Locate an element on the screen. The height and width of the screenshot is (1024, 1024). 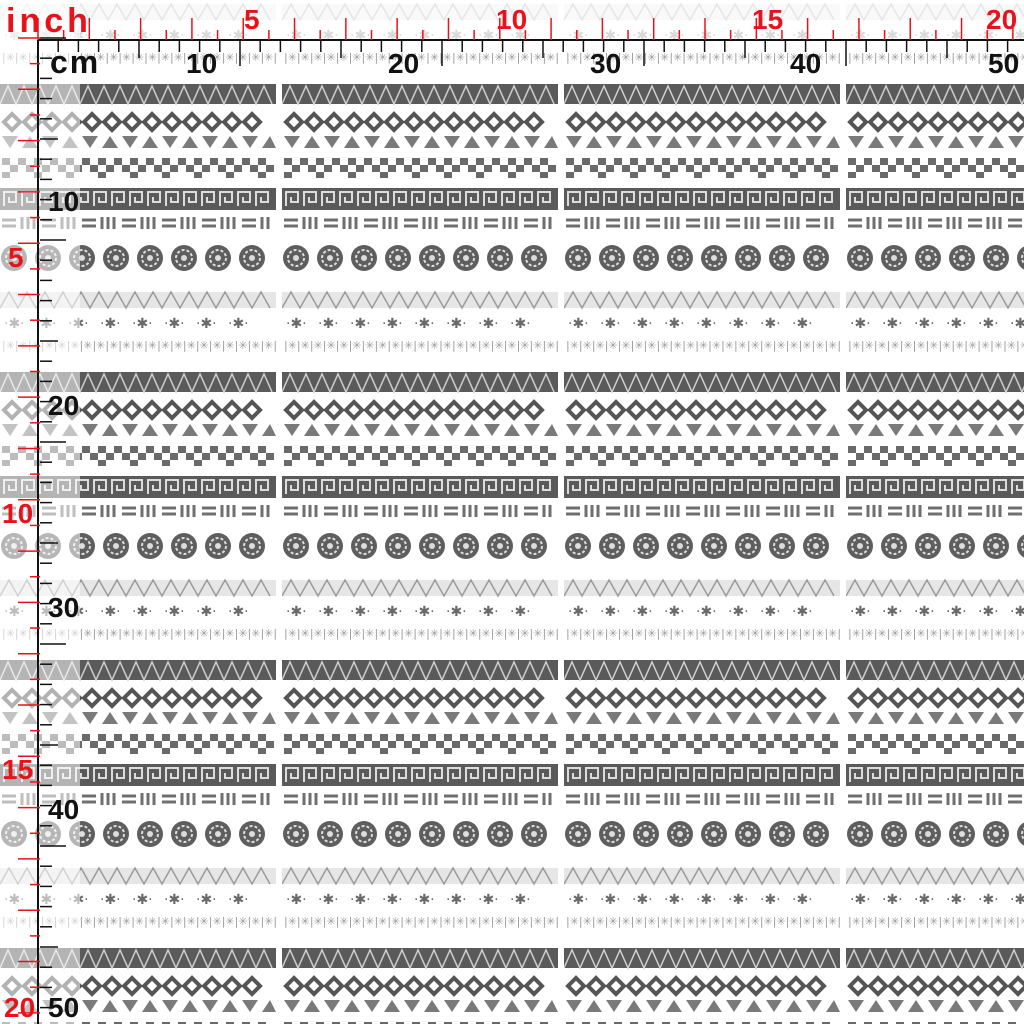
top-cm-label: 30 is located at coordinates (606, 63).